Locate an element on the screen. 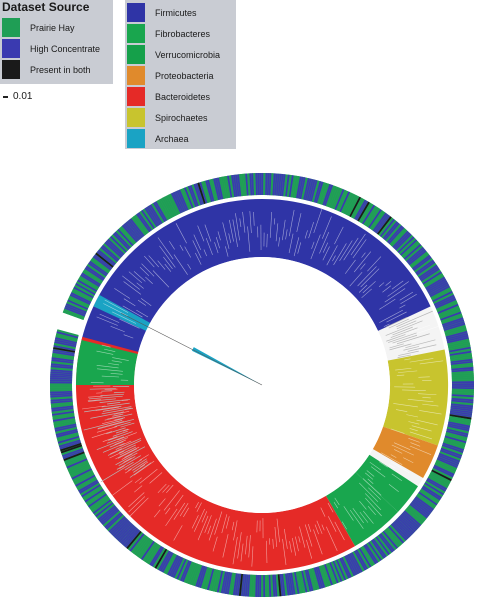  legend-item-proteobacteria: Proteobacteria is located at coordinates (170, 75).